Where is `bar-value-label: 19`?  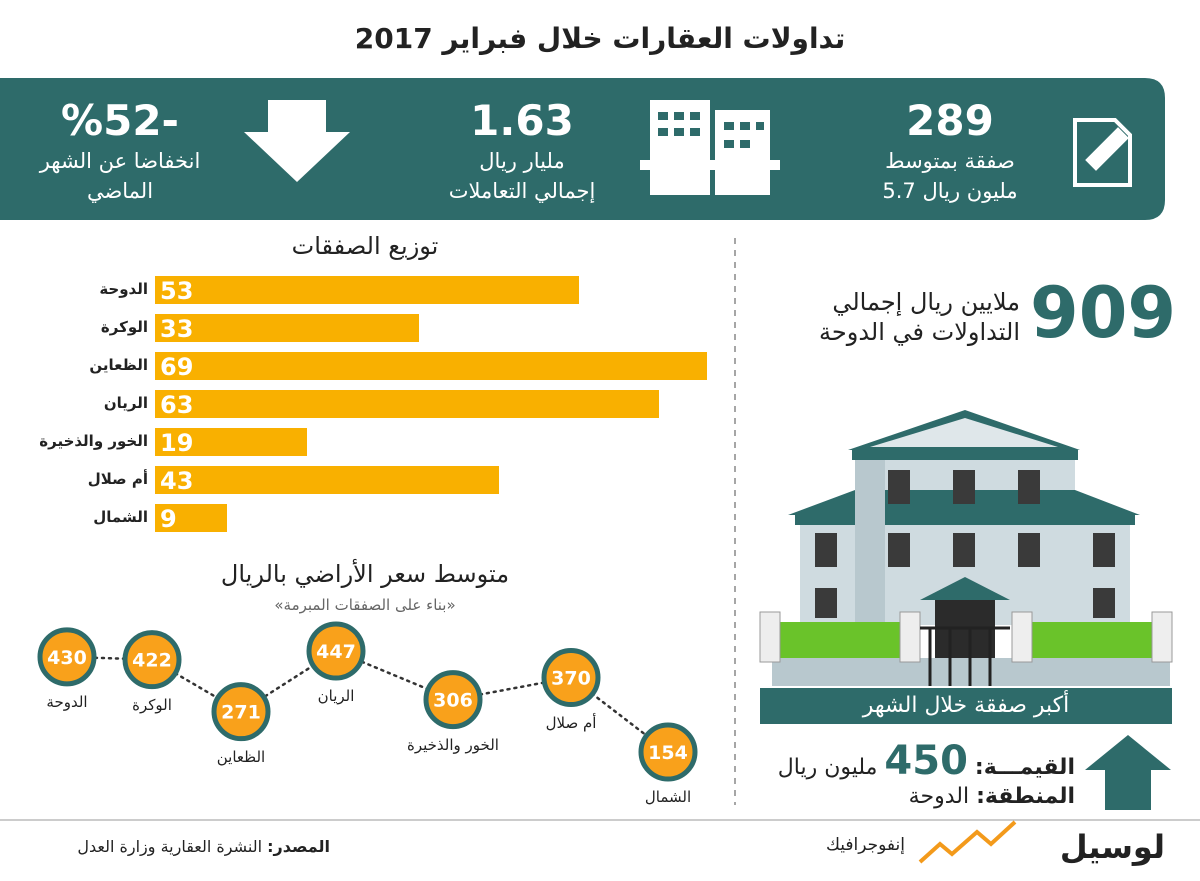 bar-value-label: 19 is located at coordinates (176, 443).